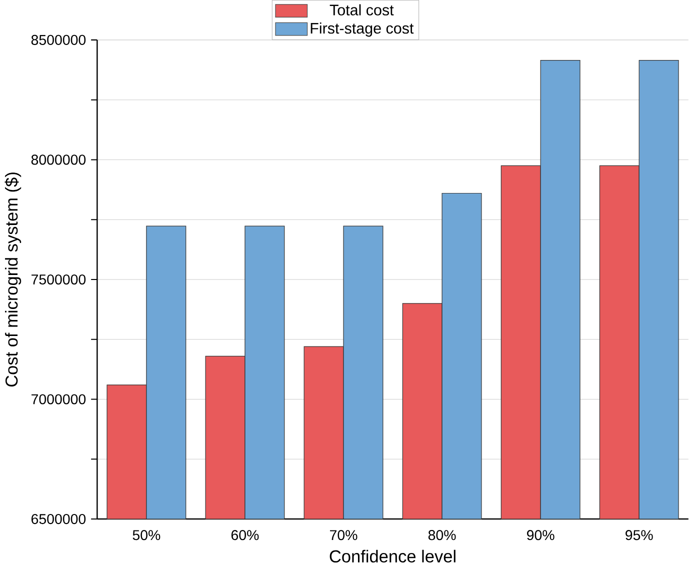 The width and height of the screenshot is (689, 567). What do you see at coordinates (59, 279) in the screenshot?
I see `y-tick-label: 7500000` at bounding box center [59, 279].